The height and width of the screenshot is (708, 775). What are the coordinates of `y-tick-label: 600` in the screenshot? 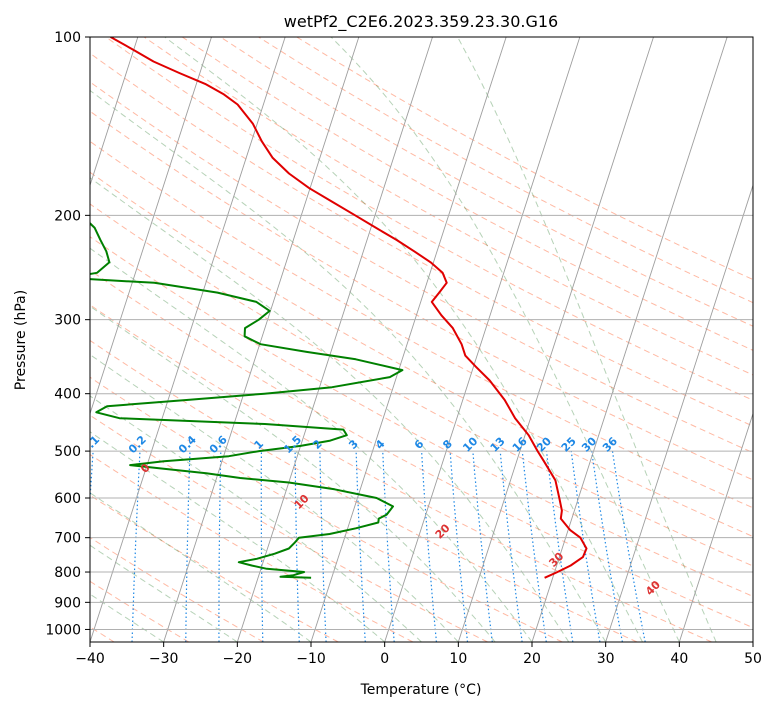 It's located at (67, 499).